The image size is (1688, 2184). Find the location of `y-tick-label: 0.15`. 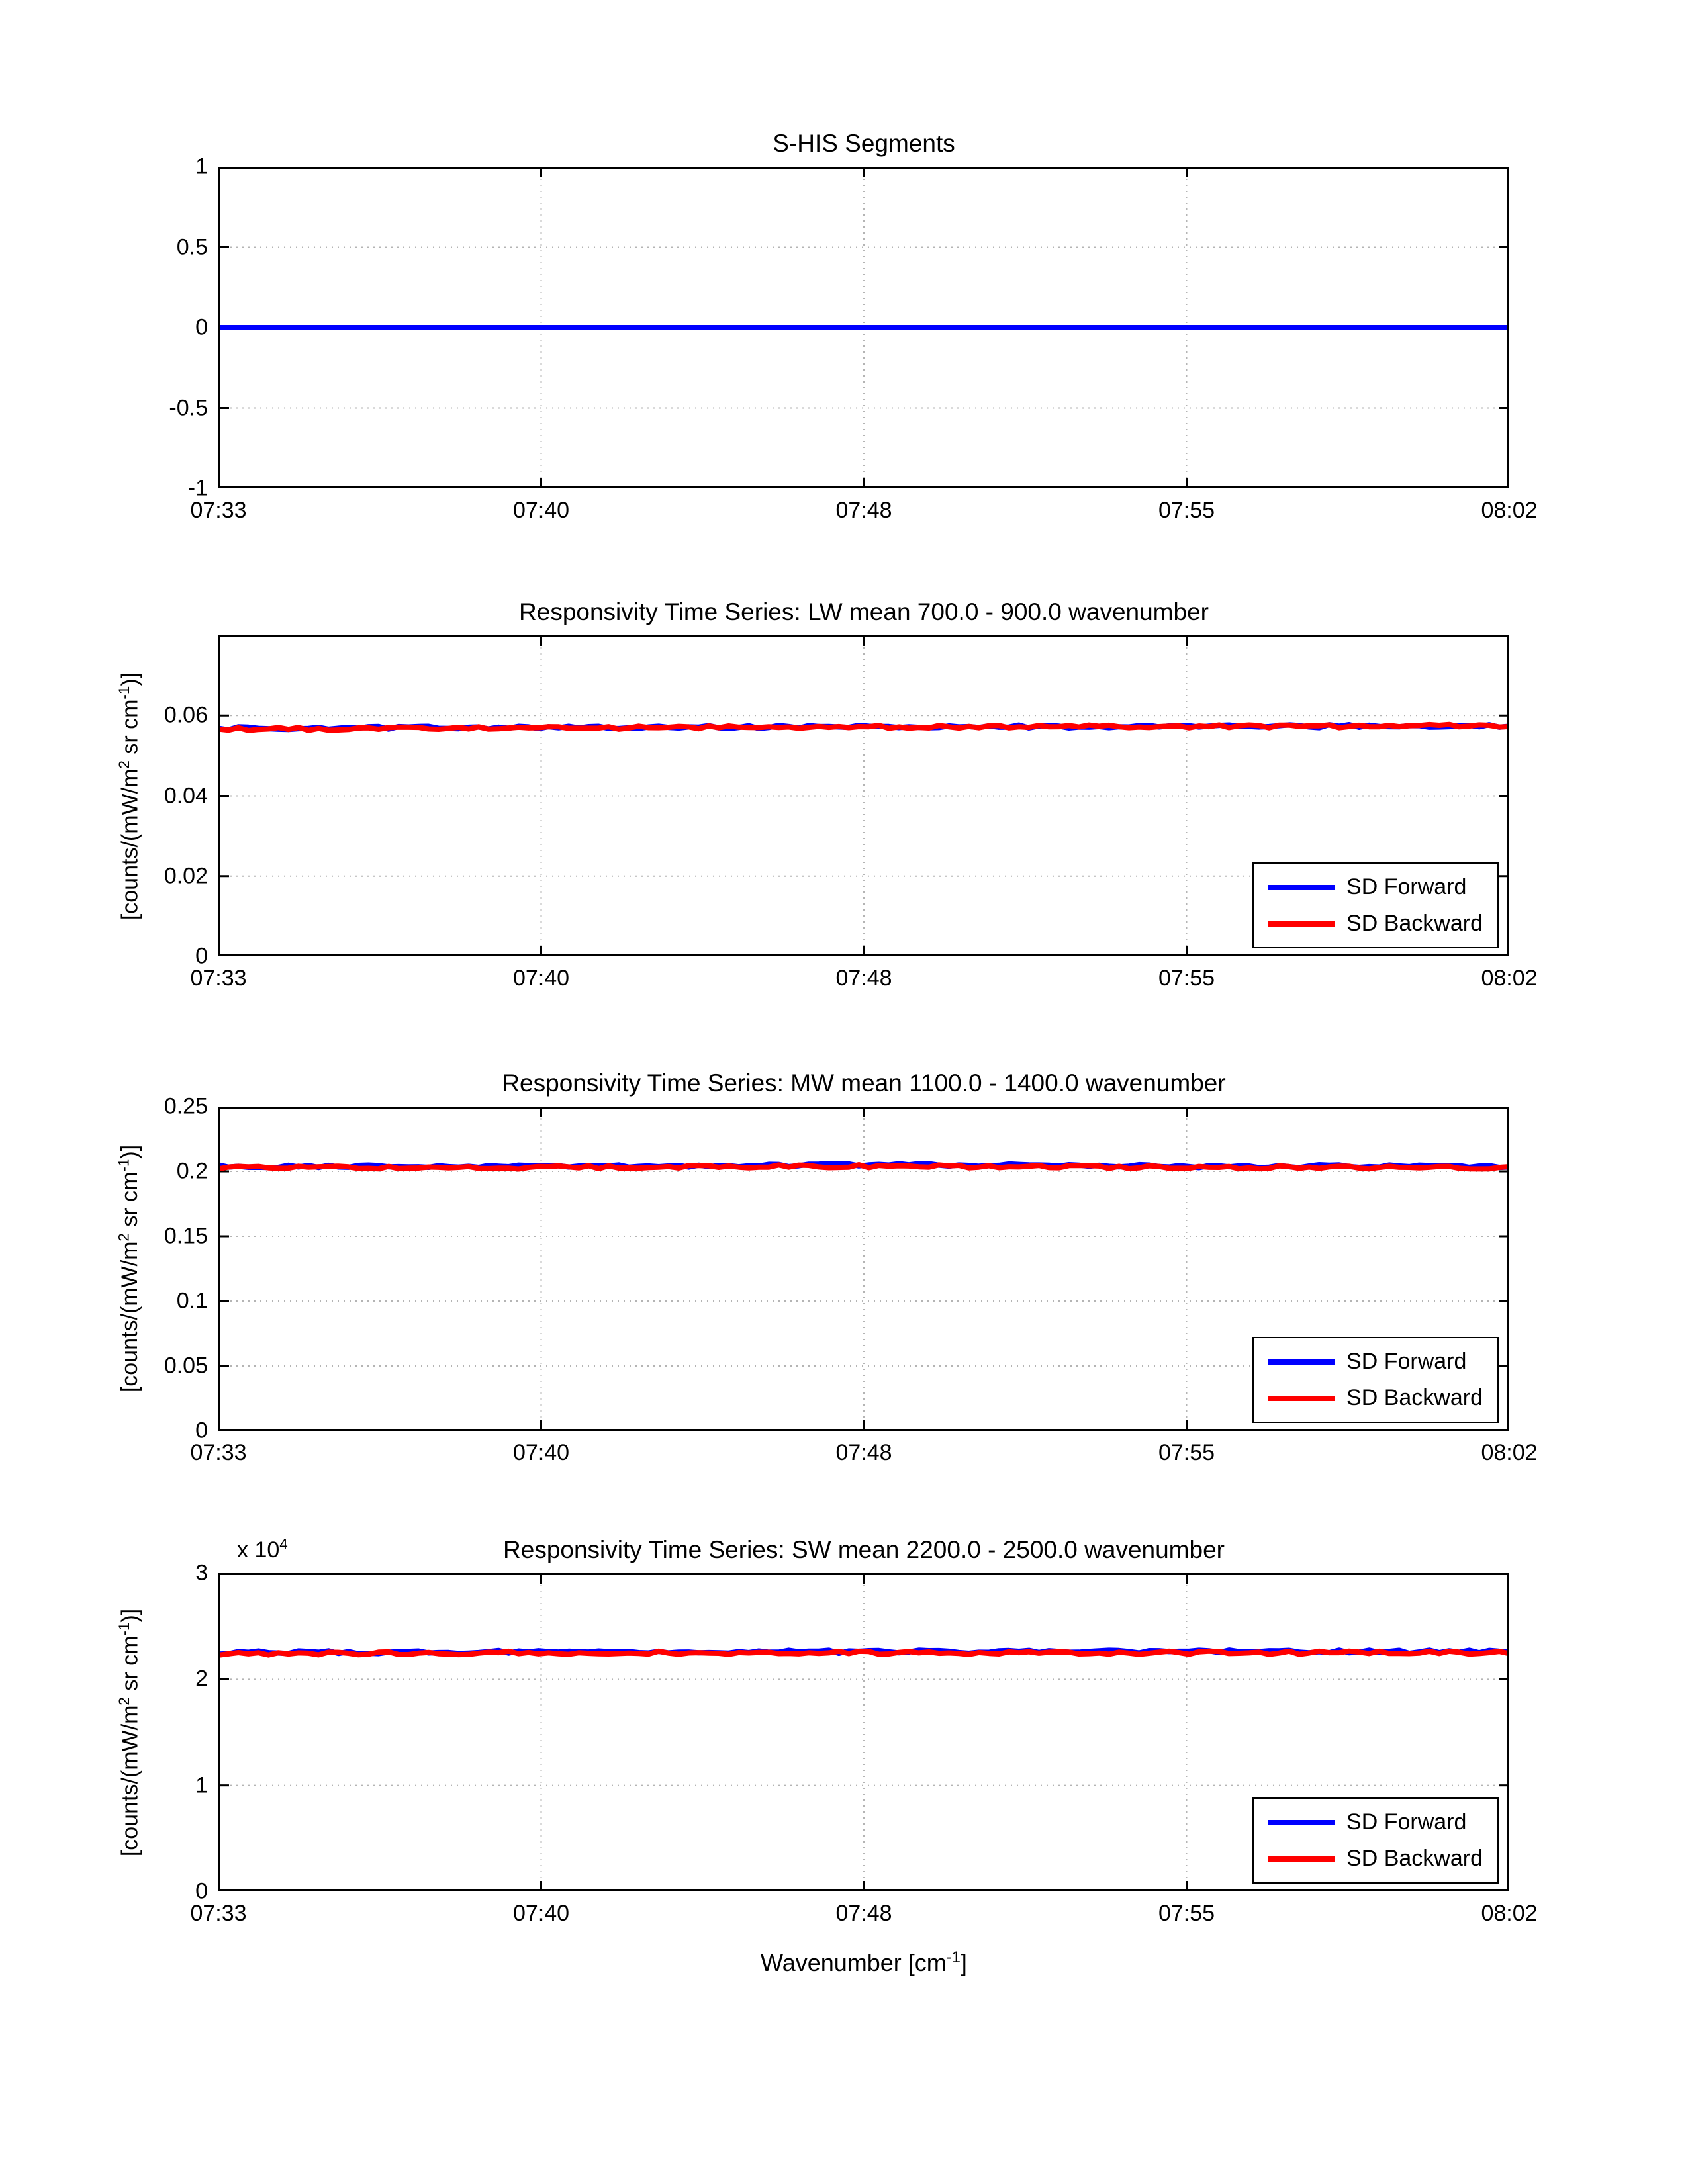

y-tick-label: 0.15 is located at coordinates (186, 1236).